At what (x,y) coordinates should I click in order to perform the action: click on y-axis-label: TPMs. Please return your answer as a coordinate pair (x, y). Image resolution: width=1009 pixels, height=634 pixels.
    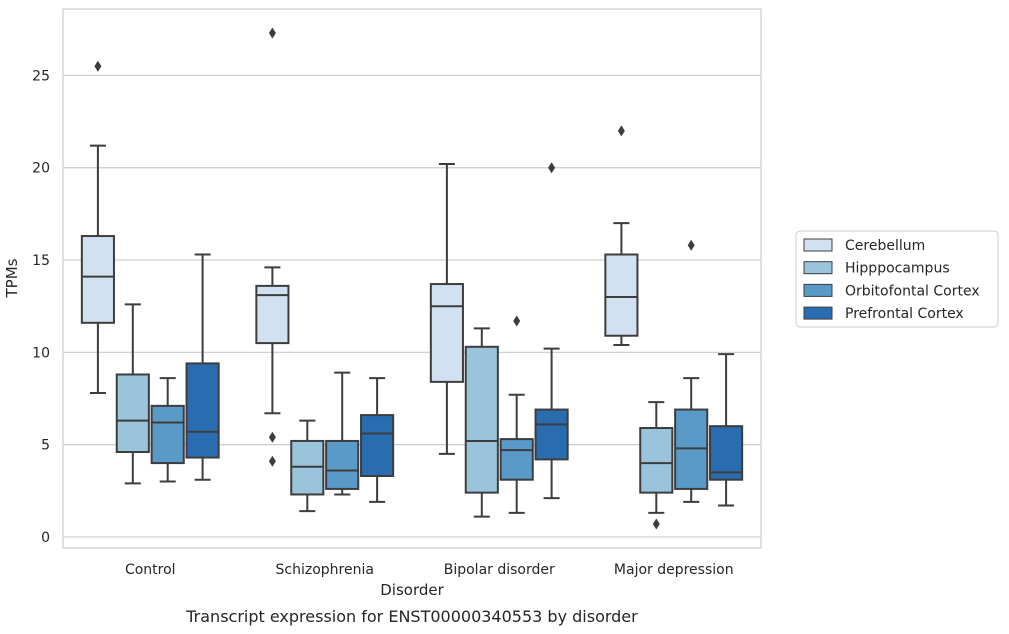
    Looking at the image, I should click on (12, 278).